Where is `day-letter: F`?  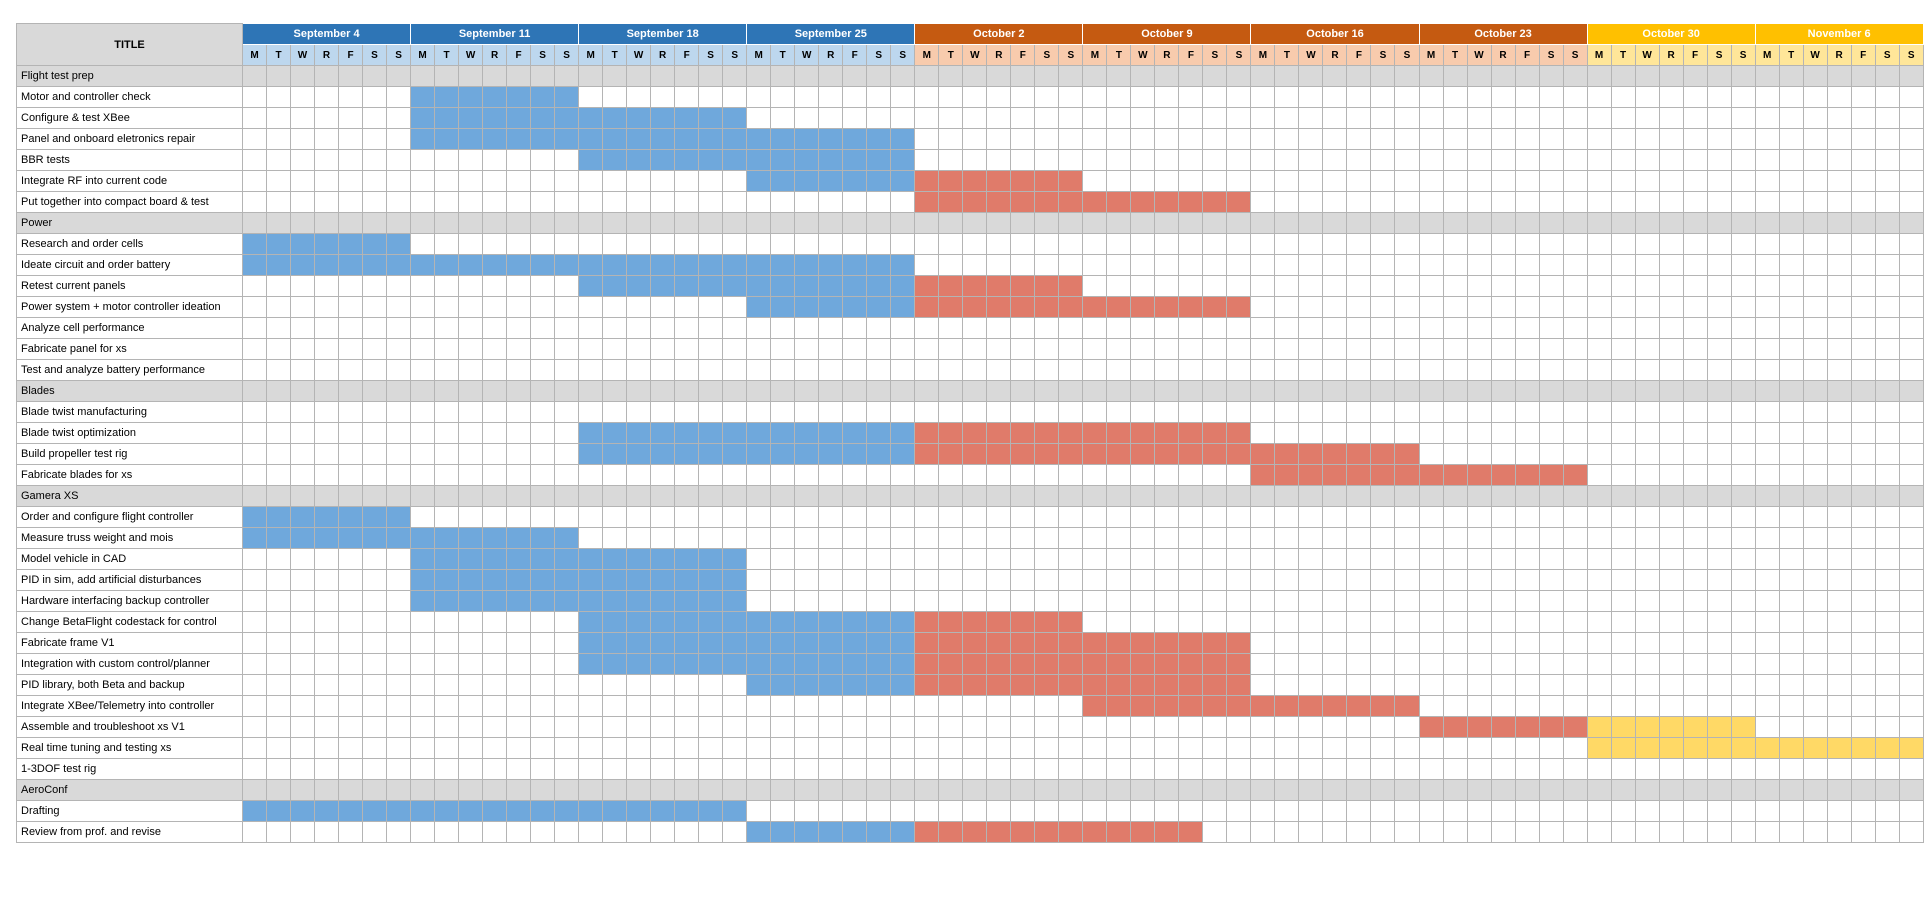 day-letter: F is located at coordinates (350, 55).